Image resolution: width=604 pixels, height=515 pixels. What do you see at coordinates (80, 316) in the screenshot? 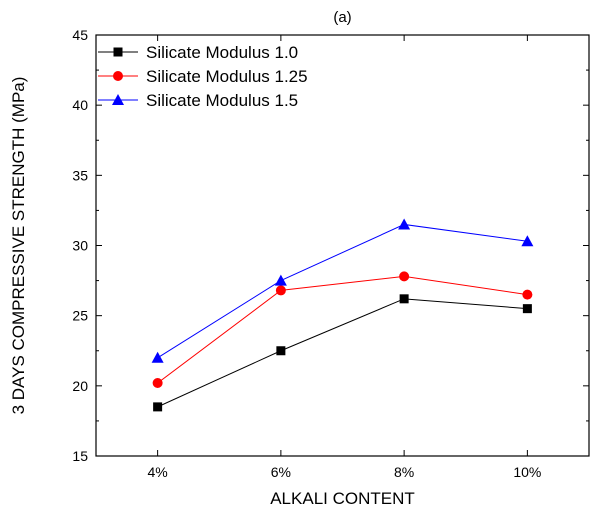
I see `y-tick-label: 25` at bounding box center [80, 316].